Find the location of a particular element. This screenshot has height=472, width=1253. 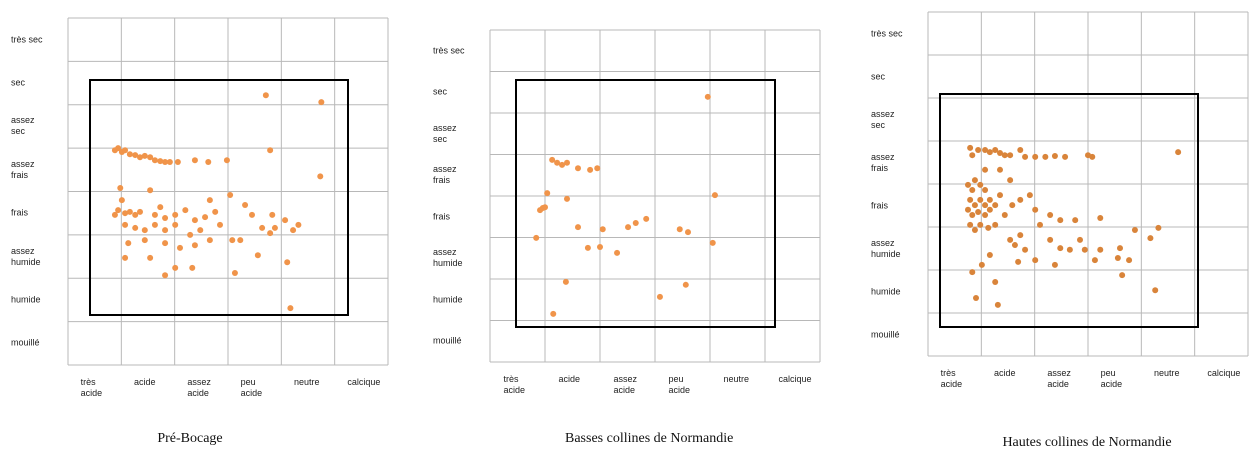

x-tick-label: assez acide is located at coordinates (1059, 378).